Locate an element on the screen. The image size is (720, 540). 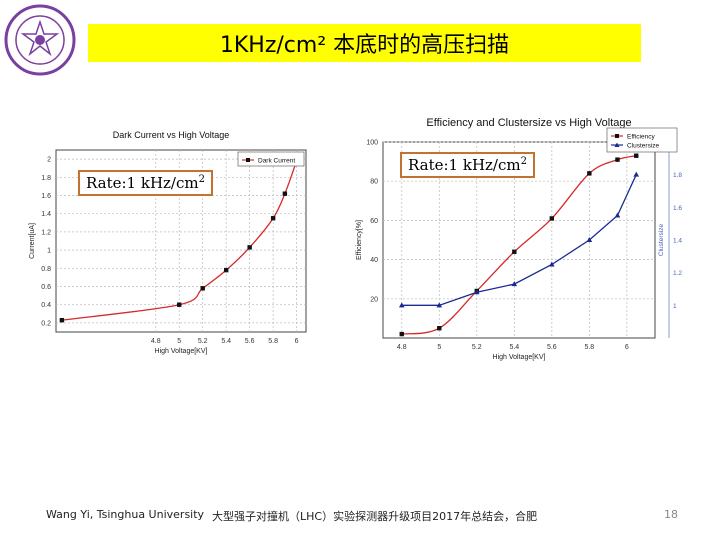
y2-tick-label: 1.8 is located at coordinates (677, 175).